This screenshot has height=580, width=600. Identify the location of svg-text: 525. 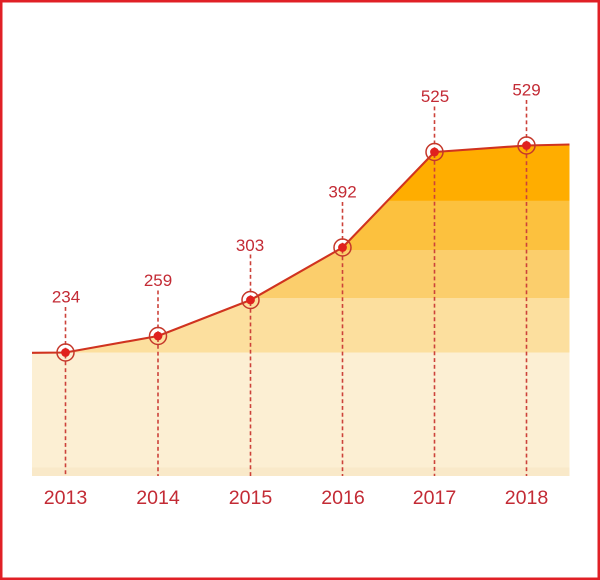
(435, 96).